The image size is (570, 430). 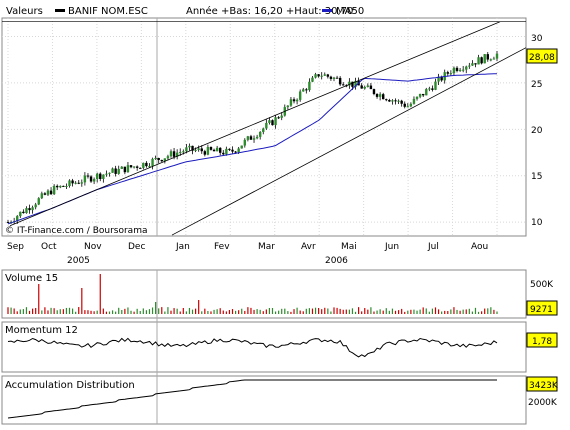 What do you see at coordinates (266, 247) in the screenshot?
I see `x-tick-mar: Mar` at bounding box center [266, 247].